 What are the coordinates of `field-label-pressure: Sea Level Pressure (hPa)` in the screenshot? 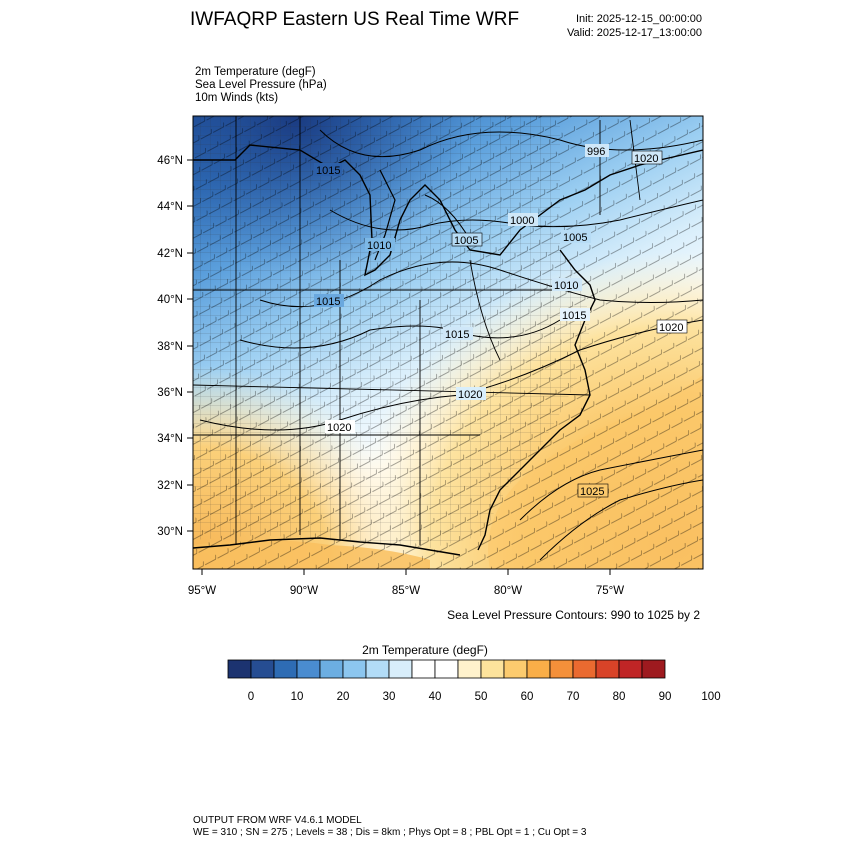 It's located at (261, 85).